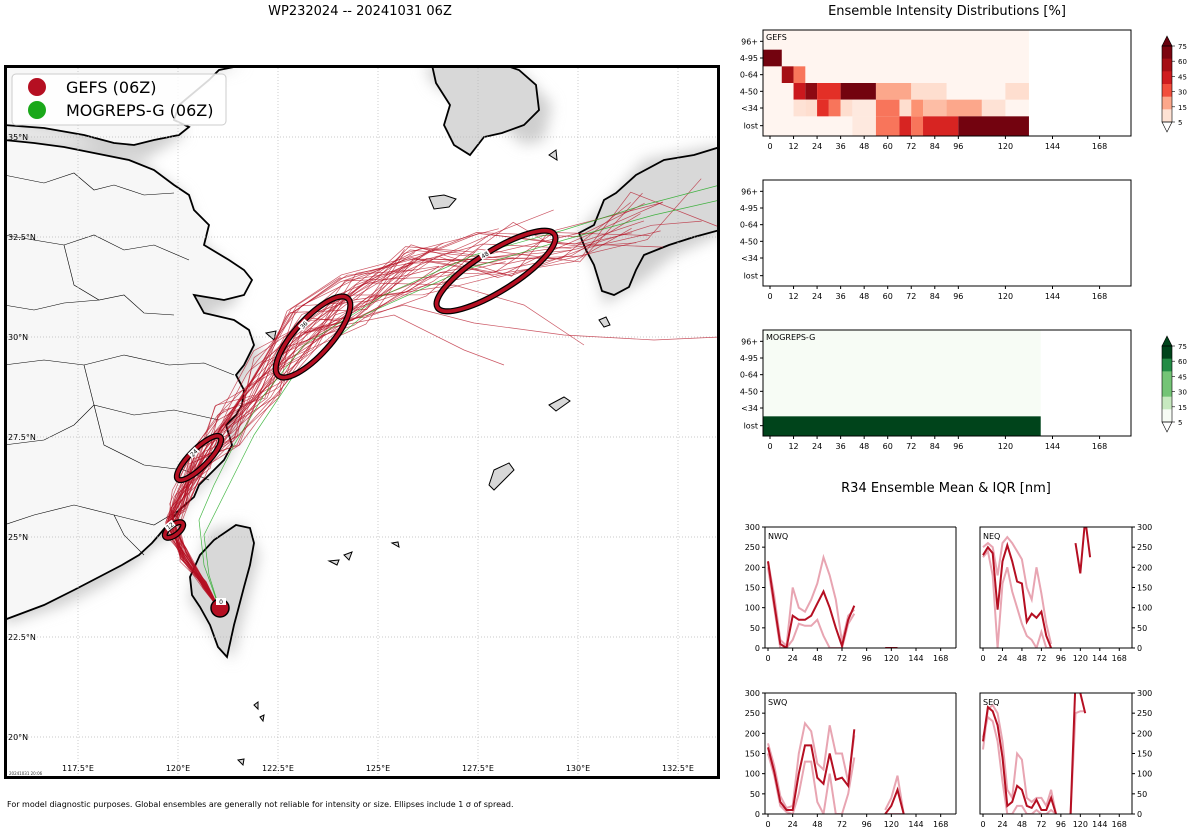  Describe the element at coordinates (119, 99) in the screenshot. I see `map-legend: GEFS (06Z) MOGREPS-G (06Z)` at that location.